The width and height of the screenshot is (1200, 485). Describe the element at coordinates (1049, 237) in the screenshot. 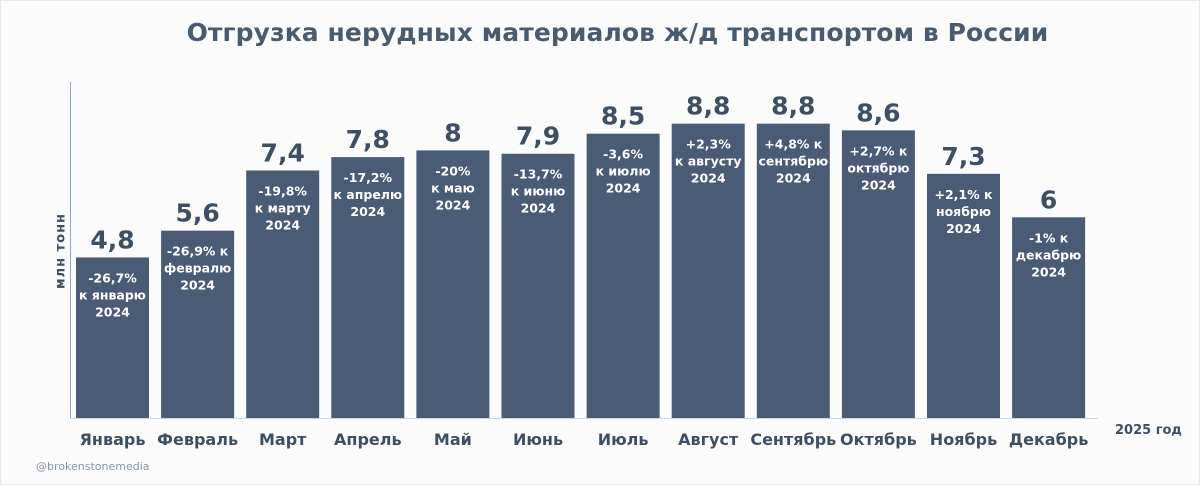

I see `bar-change-label: -1% к` at that location.